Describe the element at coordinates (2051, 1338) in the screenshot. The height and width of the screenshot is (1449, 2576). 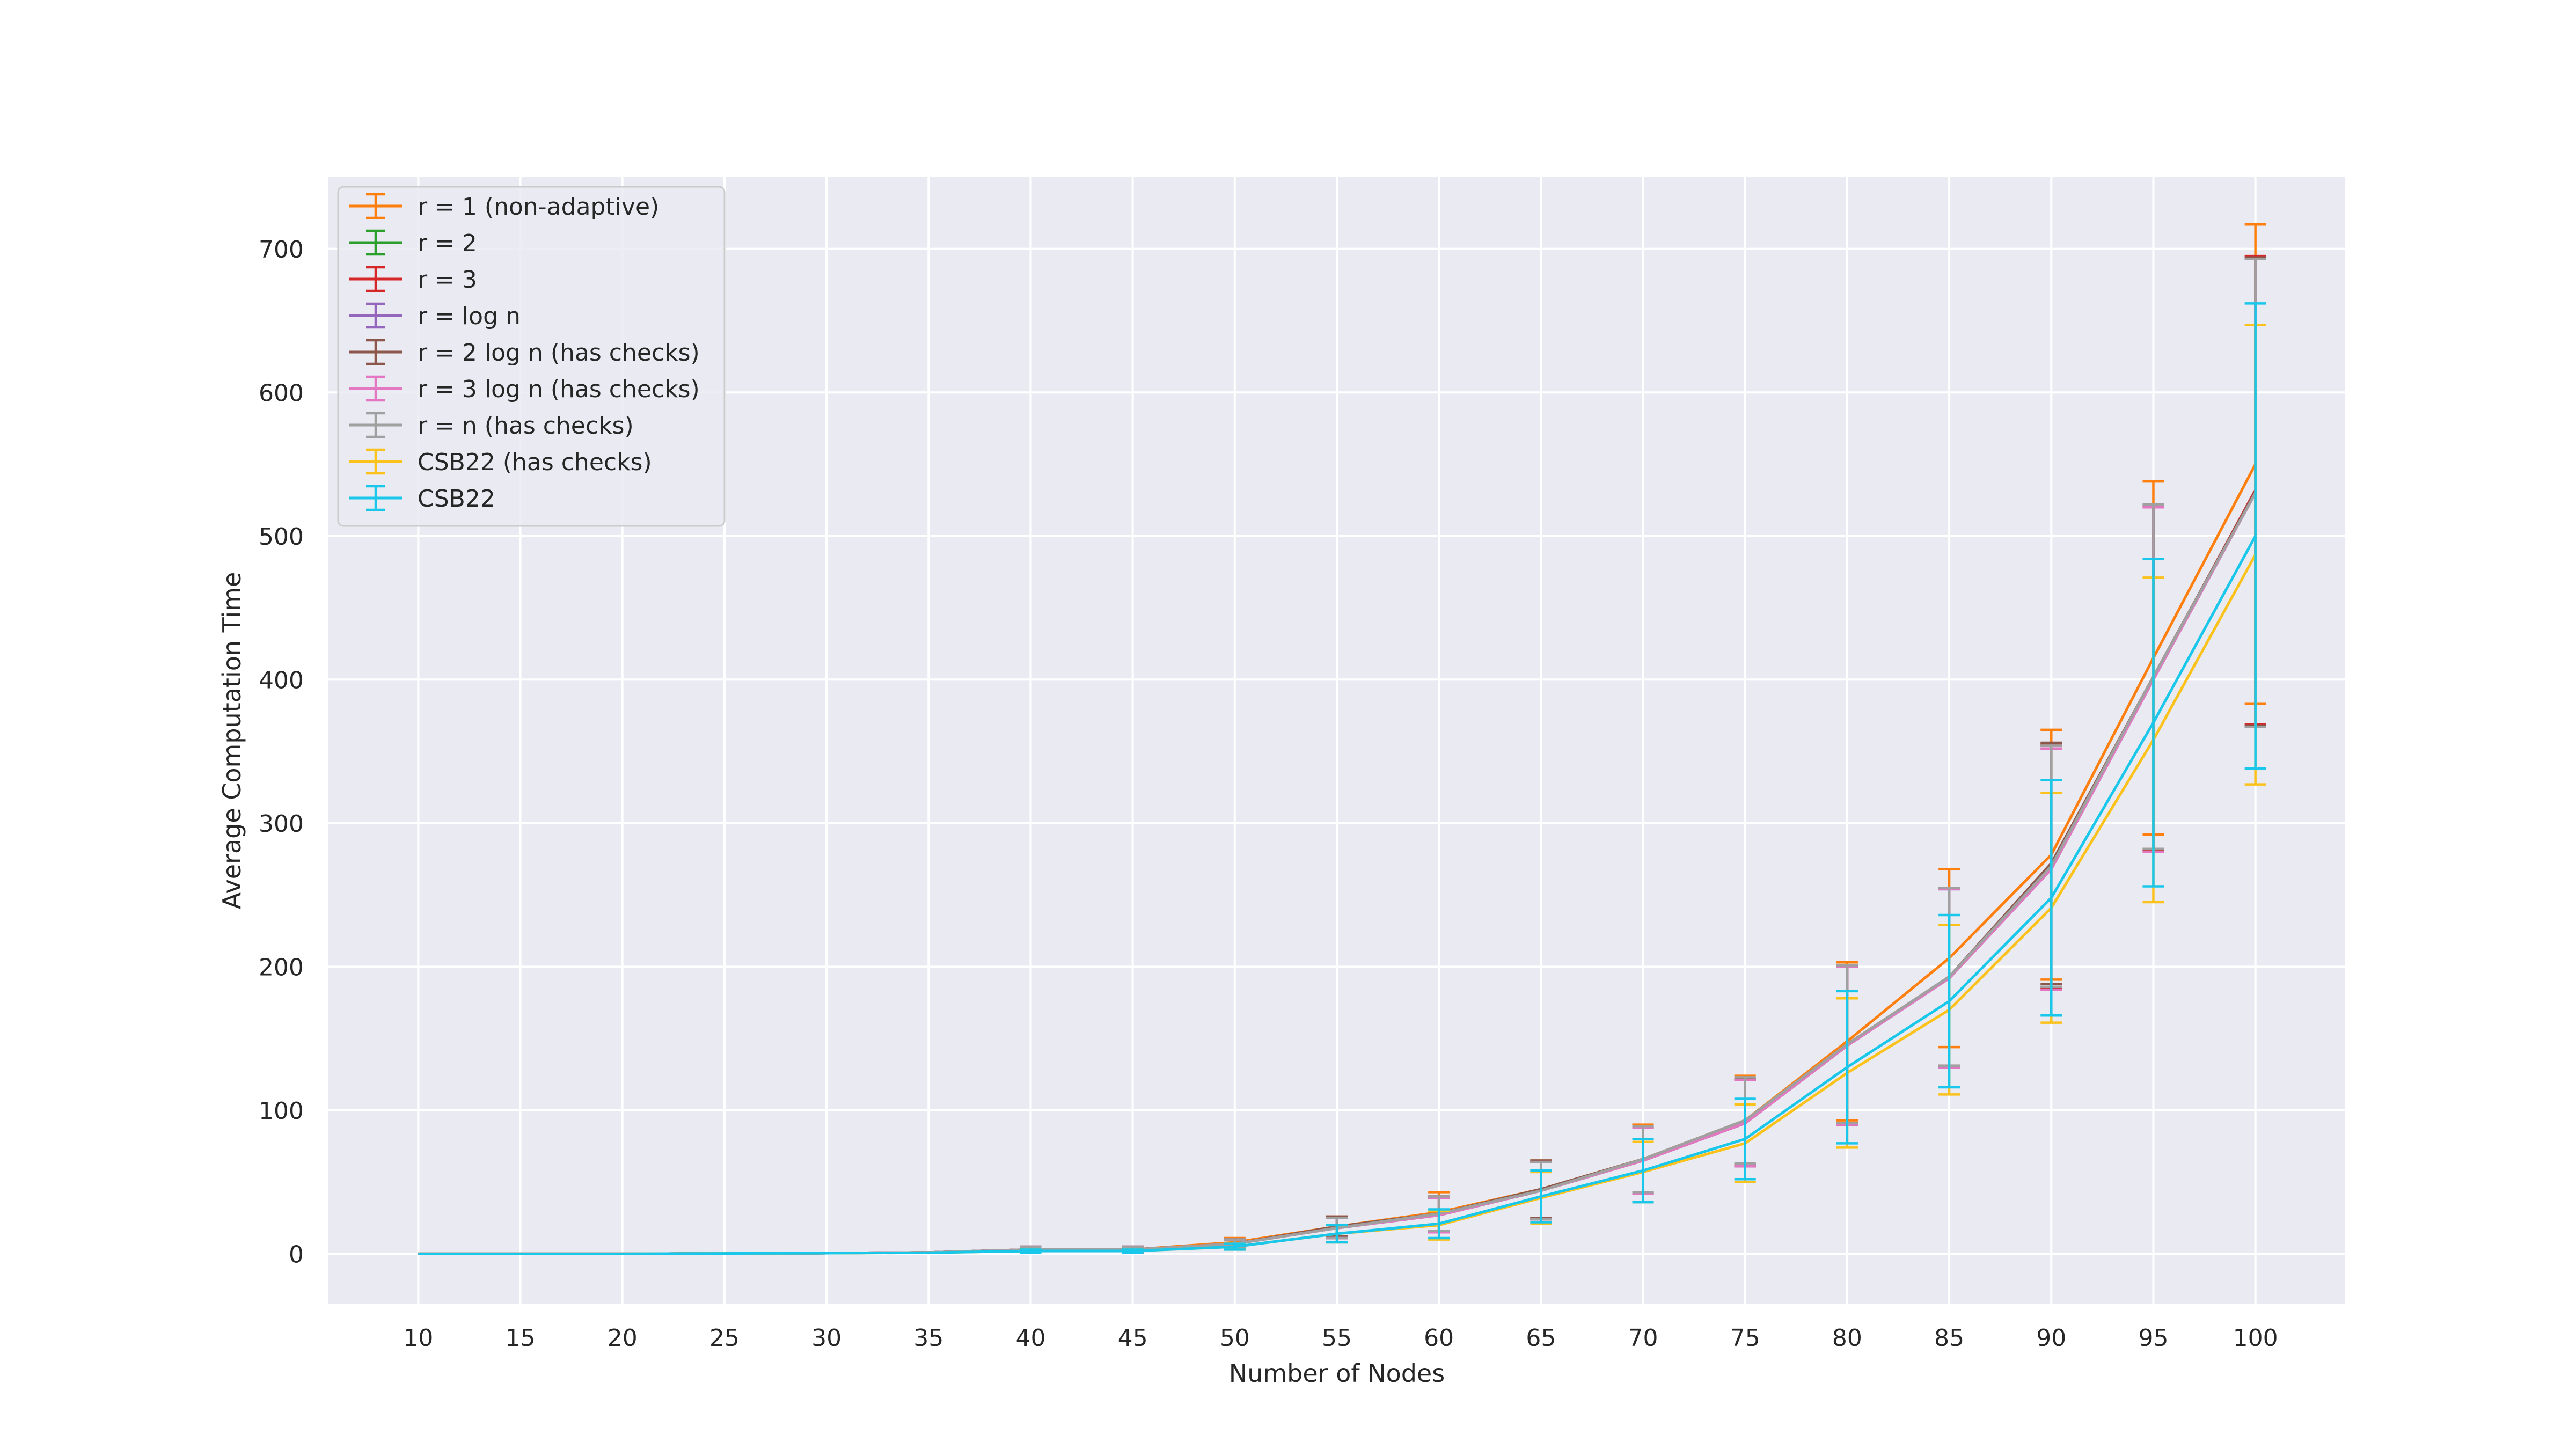
I see `x-tick-label: 90` at that location.